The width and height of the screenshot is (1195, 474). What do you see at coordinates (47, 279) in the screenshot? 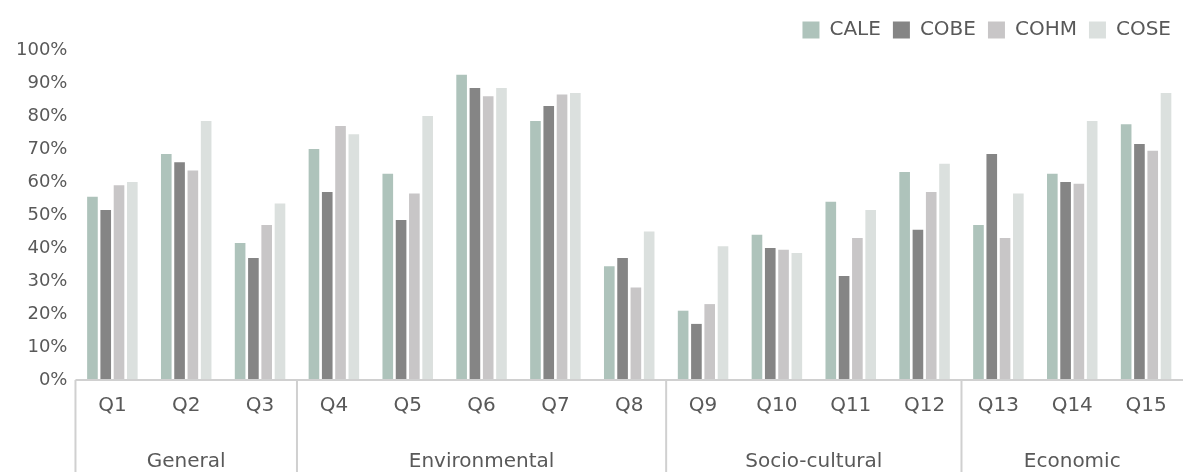
I see `y-tick-label: 30%` at bounding box center [47, 279].